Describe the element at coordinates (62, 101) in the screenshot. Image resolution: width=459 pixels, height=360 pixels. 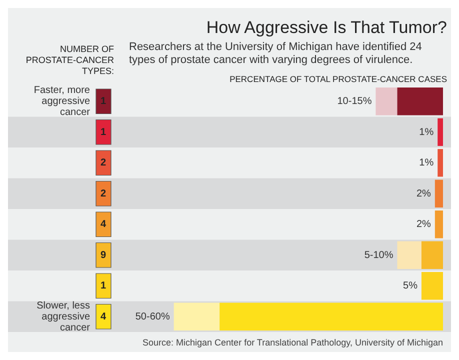
I see `text: Faster, more aggressive cancer` at that location.